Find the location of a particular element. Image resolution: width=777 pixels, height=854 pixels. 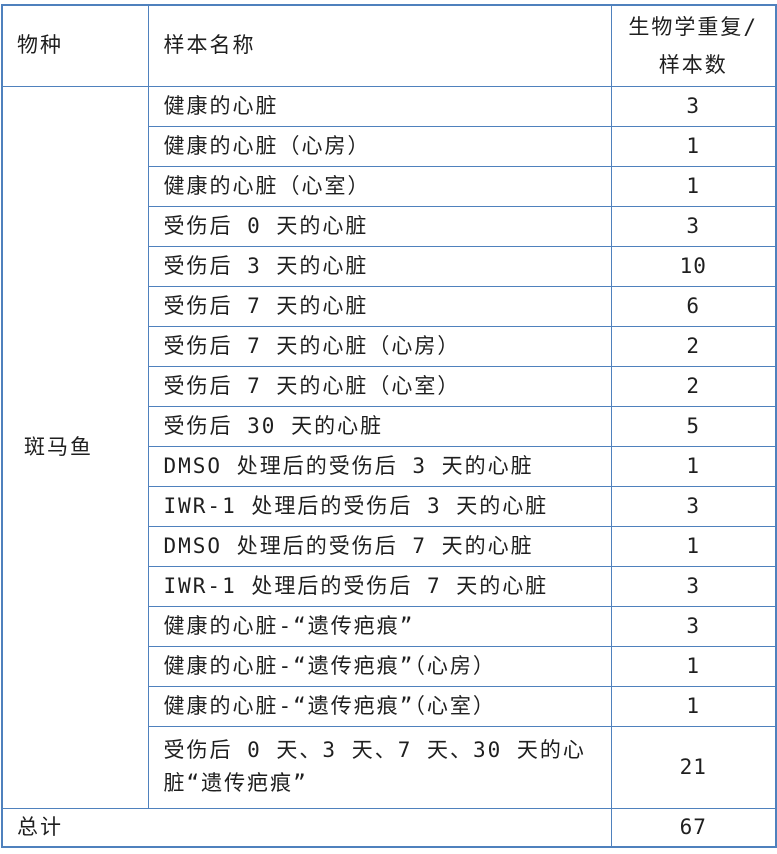

header-replicates: 生物学重复/ 样本数 is located at coordinates (693, 45).